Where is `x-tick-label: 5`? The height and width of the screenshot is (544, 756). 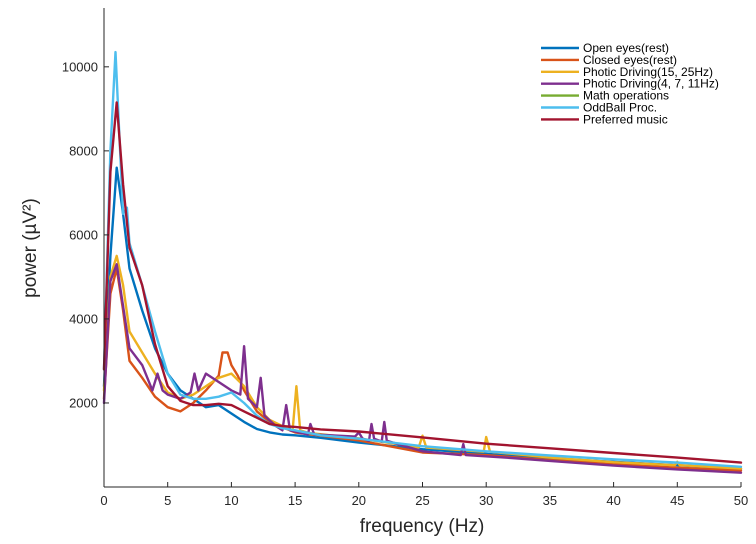 x-tick-label: 5 is located at coordinates (167, 500).